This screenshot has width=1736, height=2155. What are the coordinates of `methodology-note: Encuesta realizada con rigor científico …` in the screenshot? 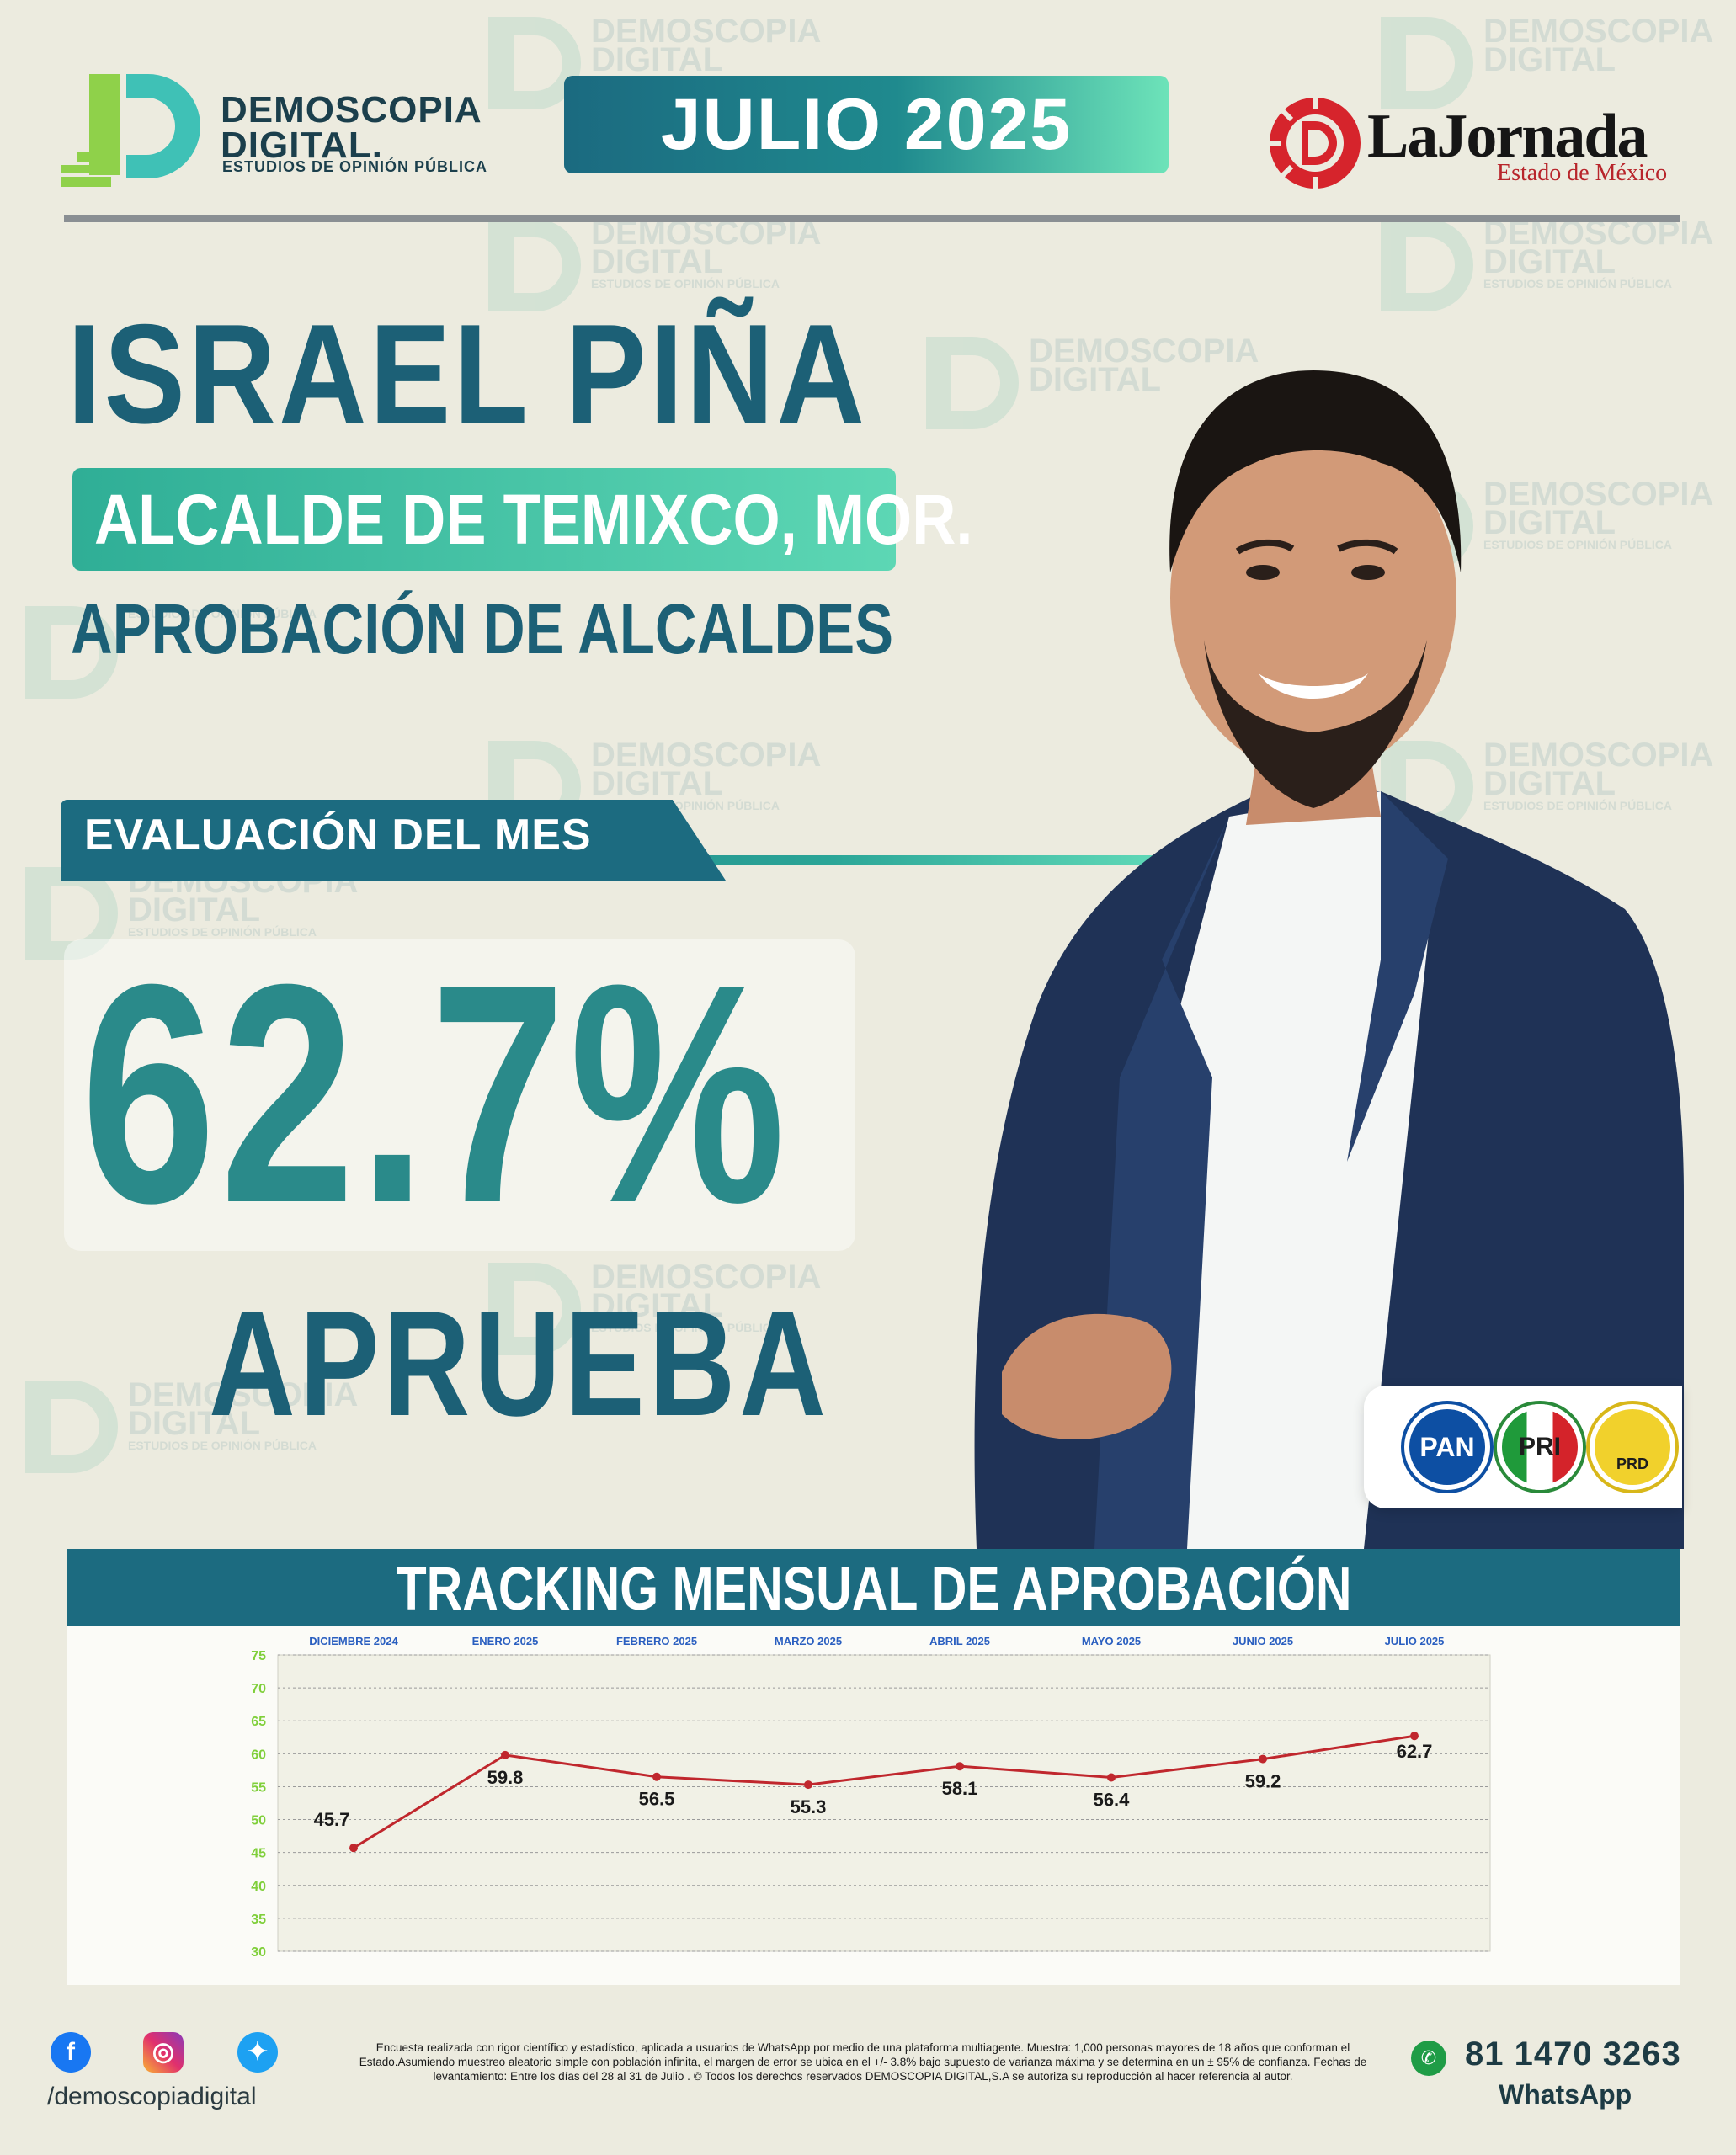 It's located at (863, 2062).